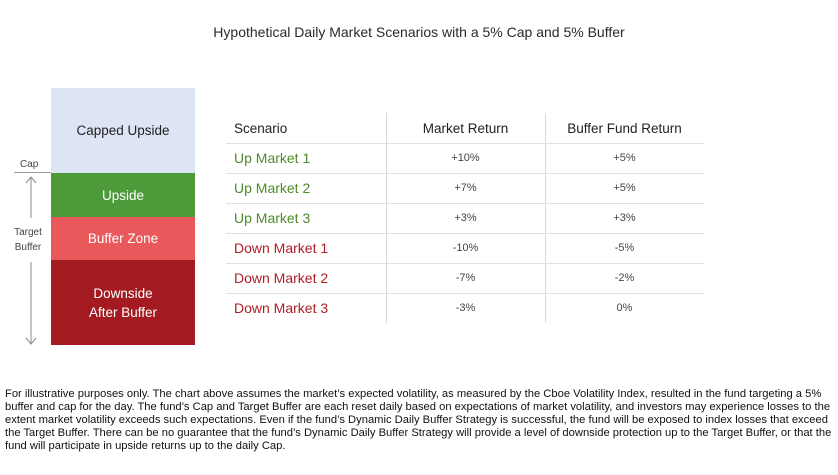 Image resolution: width=838 pixels, height=475 pixels. I want to click on up-arrow-head, so click(31, 180).